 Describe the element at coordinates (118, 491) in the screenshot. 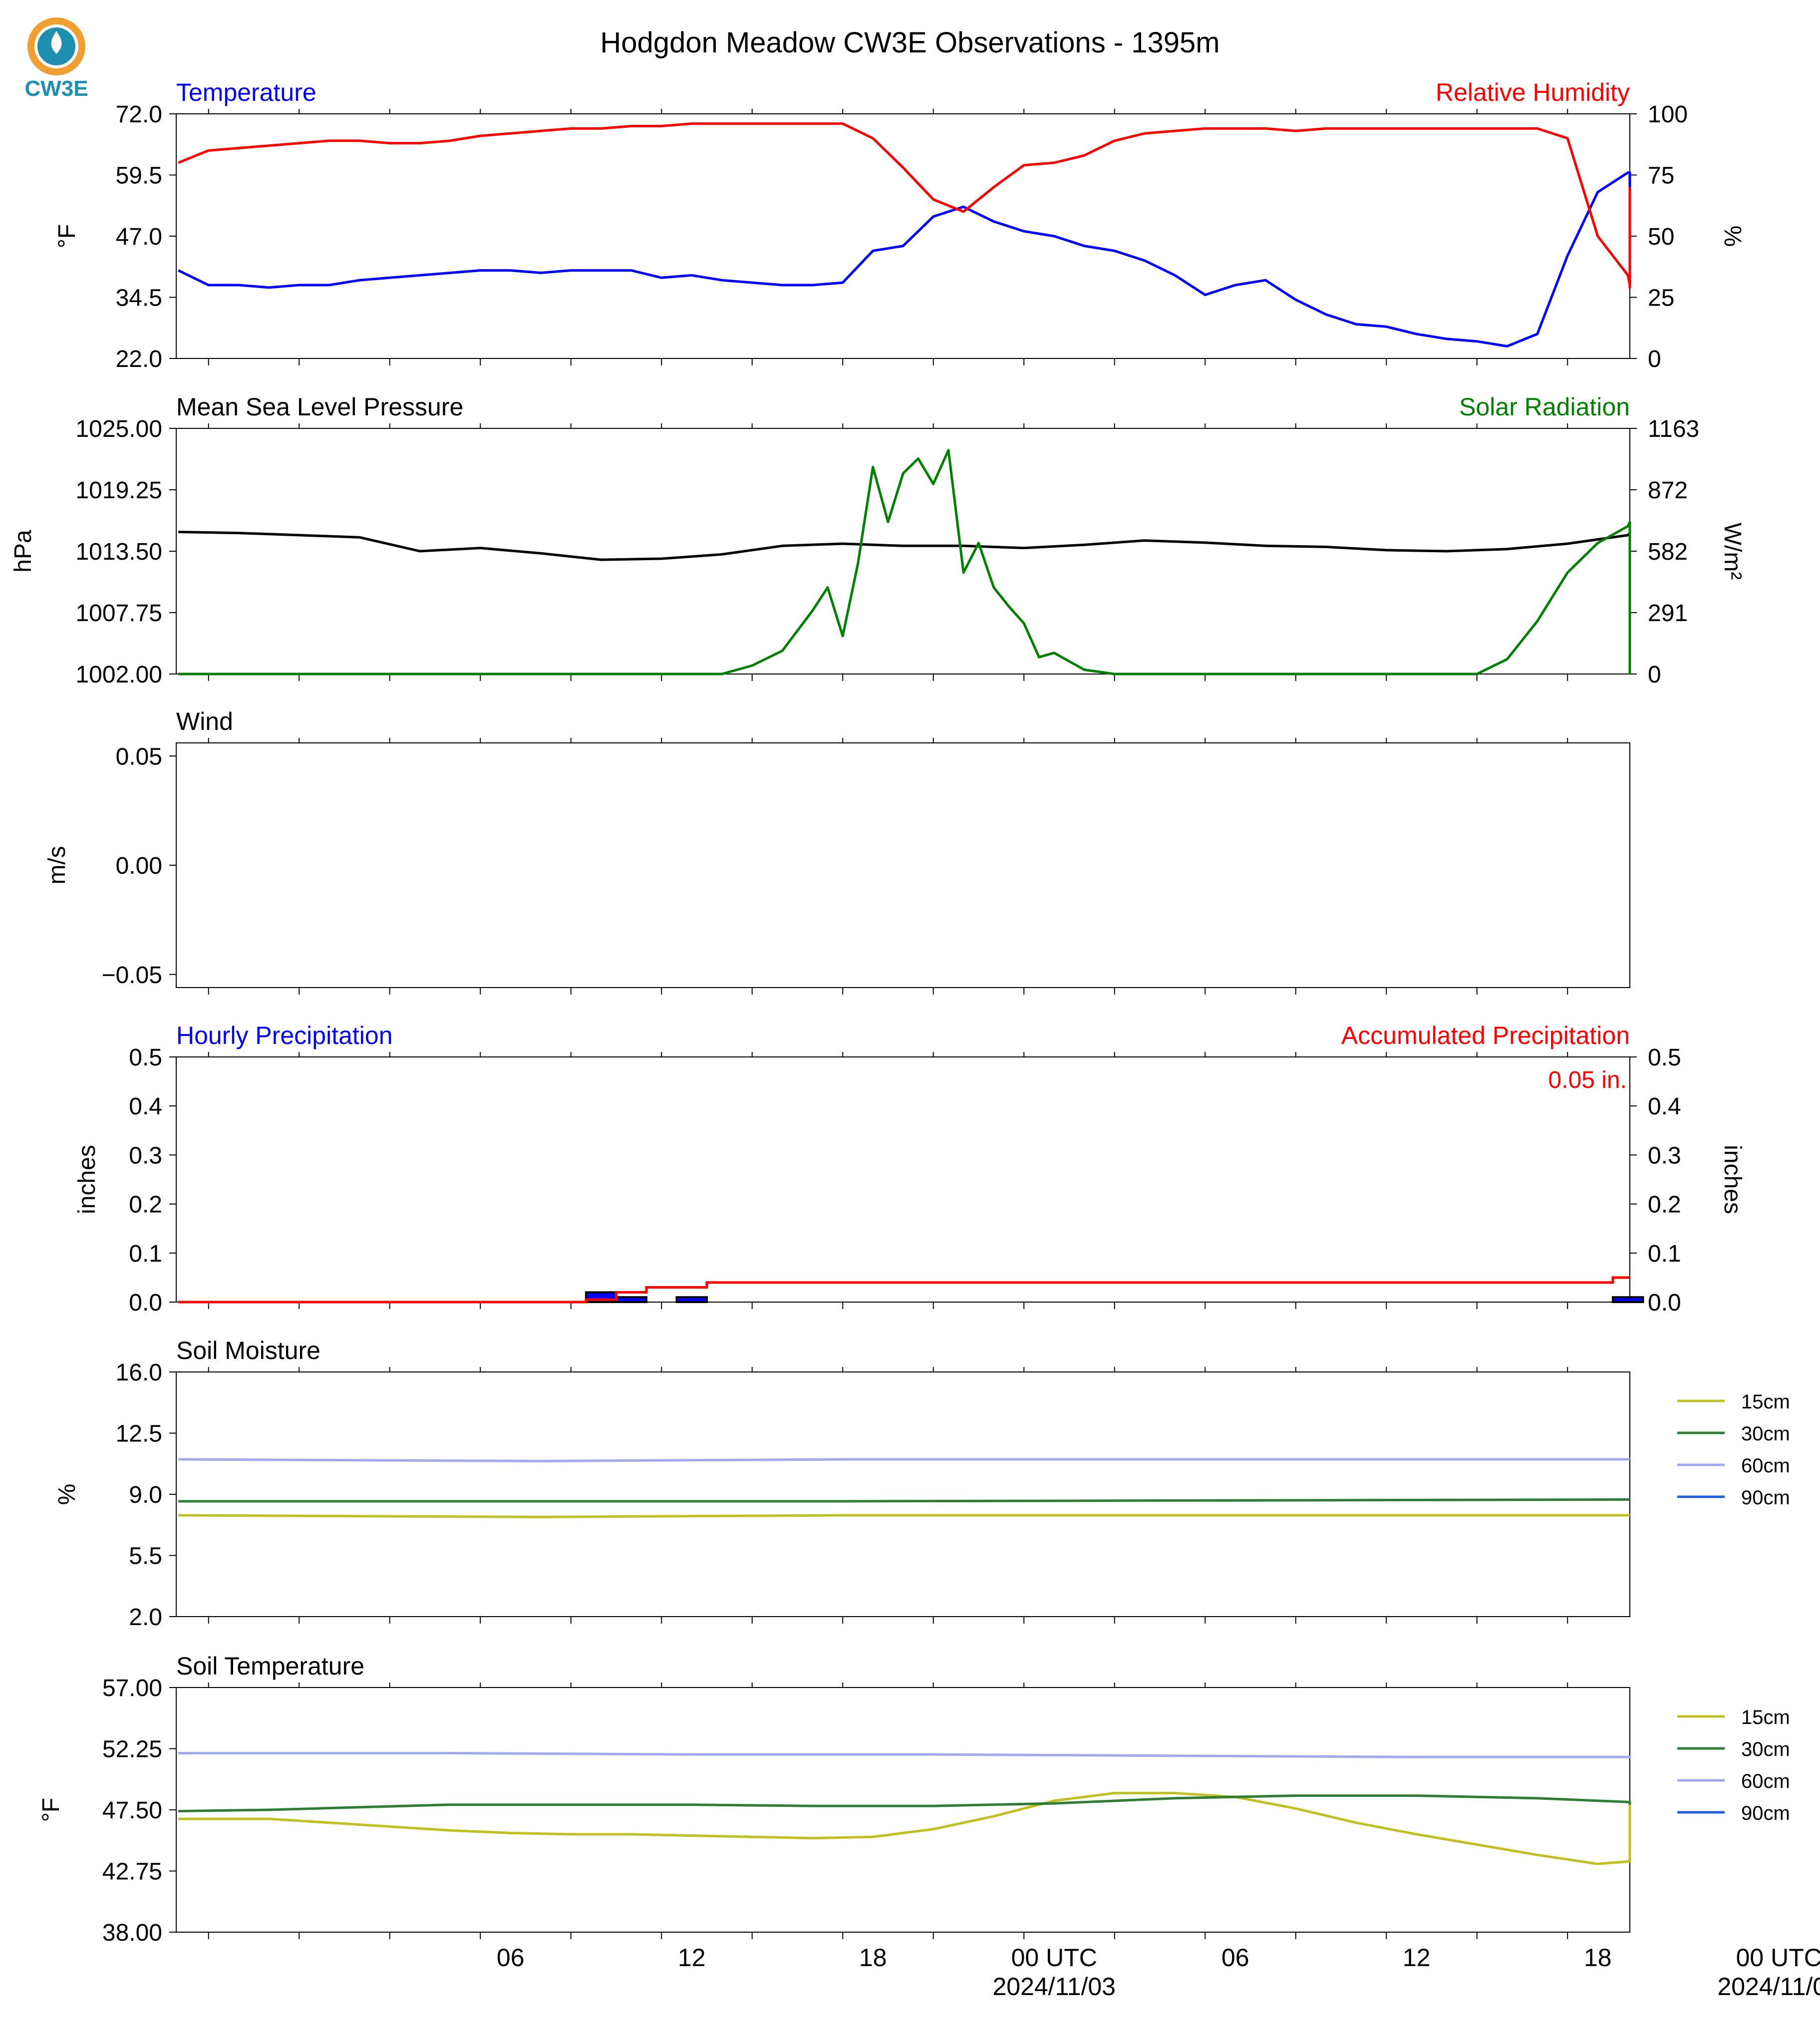

I see `y-tick-label-left: 1019.25` at that location.